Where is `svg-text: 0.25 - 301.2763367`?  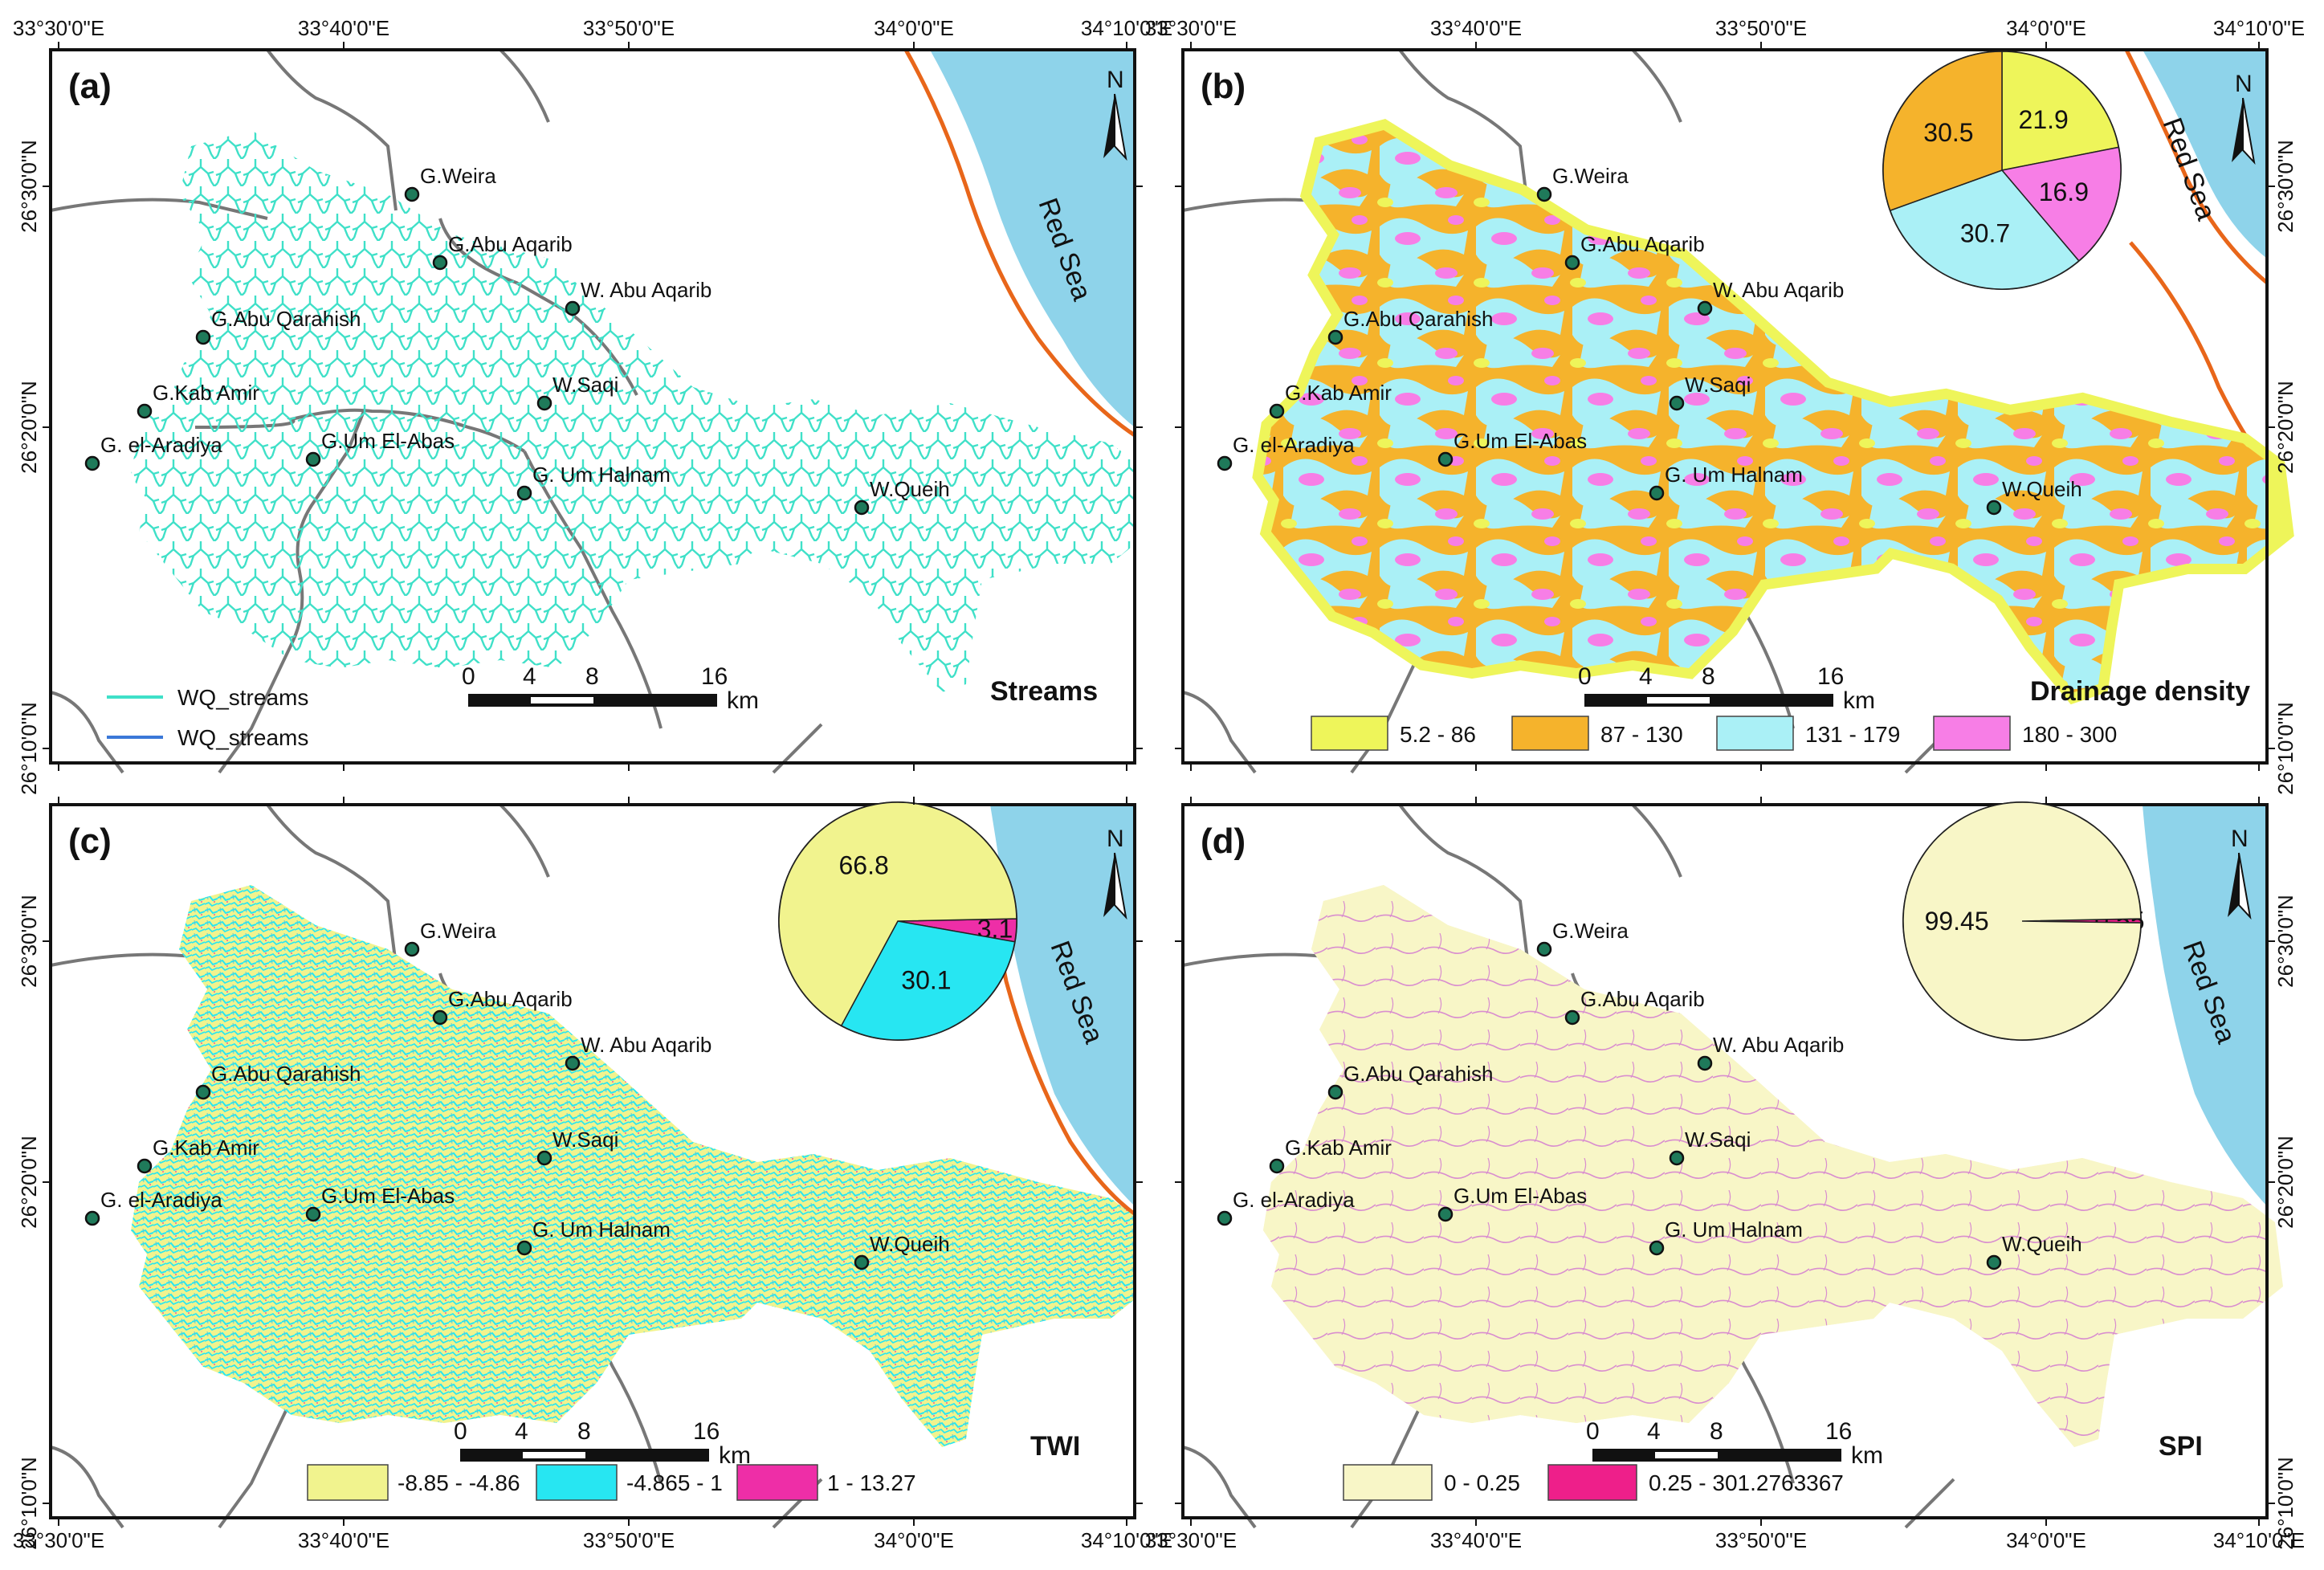 svg-text: 0.25 - 301.2763367 is located at coordinates (1747, 1483).